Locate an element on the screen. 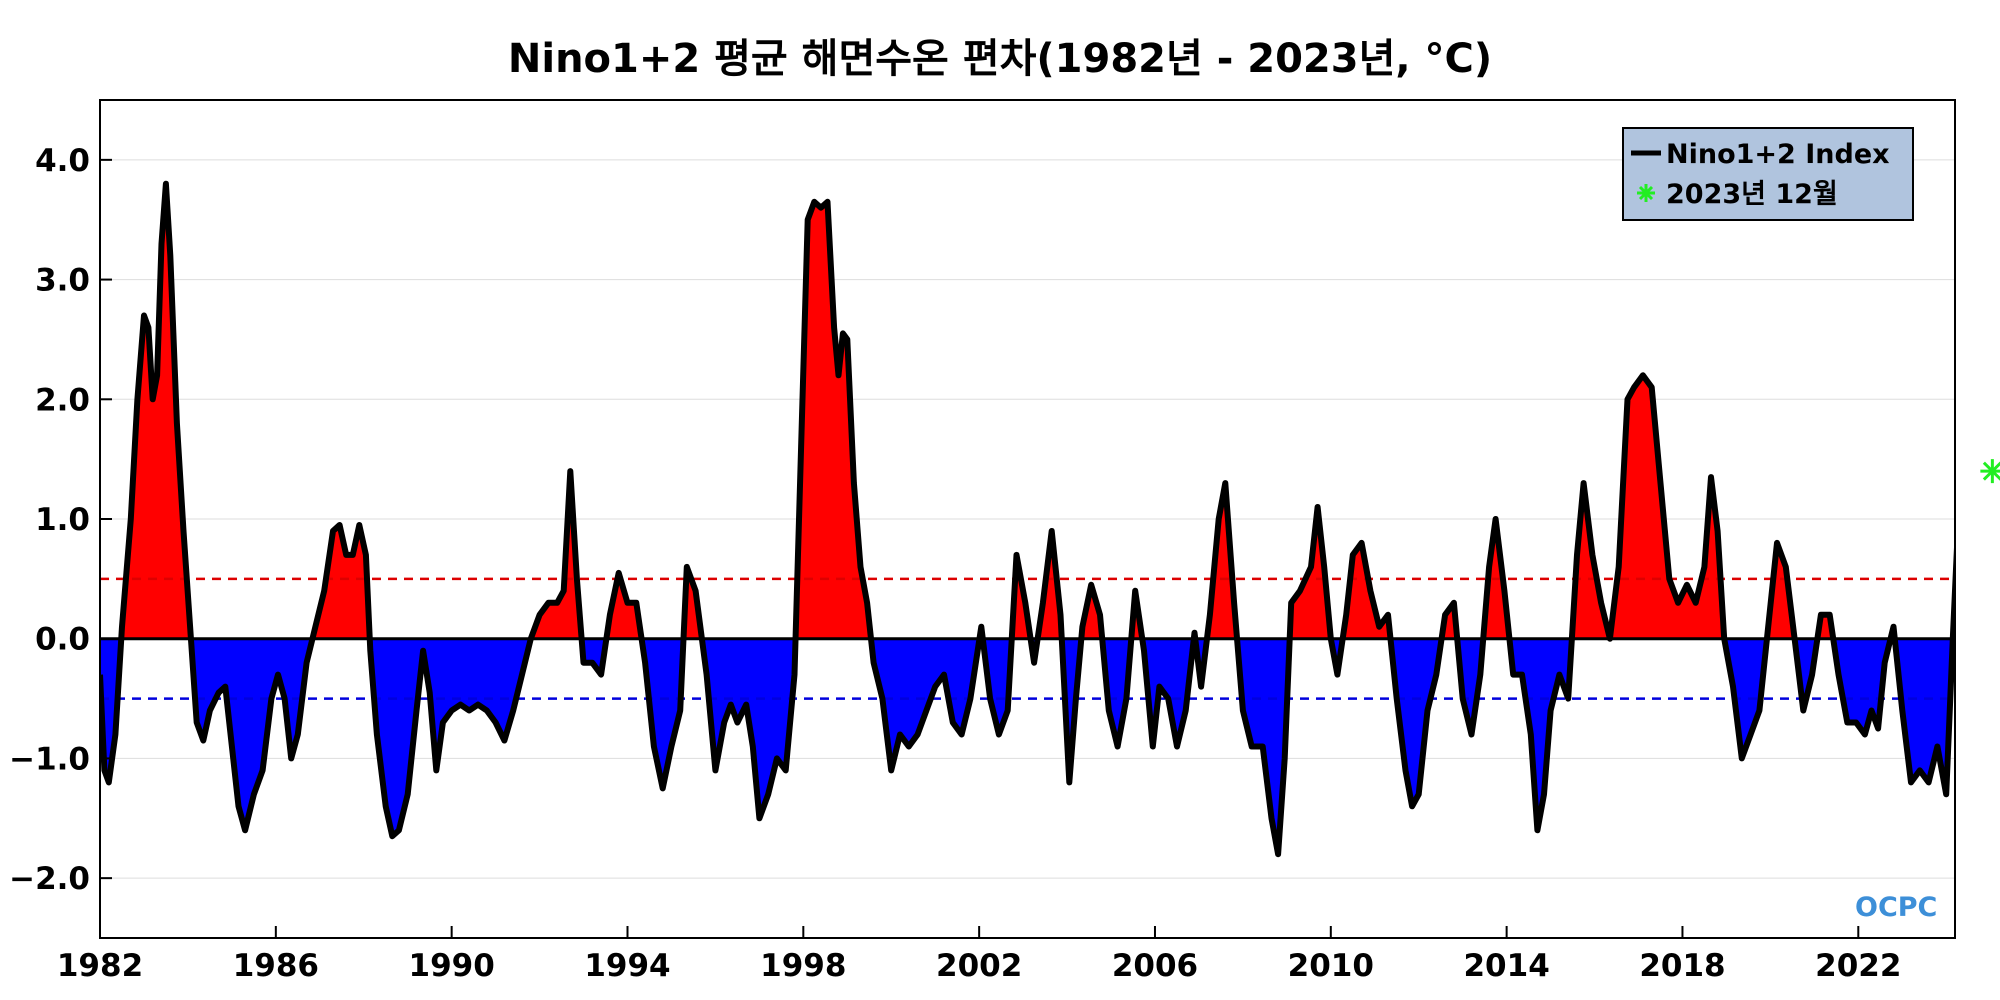  x-tick-label: 2006 is located at coordinates (1155, 966).